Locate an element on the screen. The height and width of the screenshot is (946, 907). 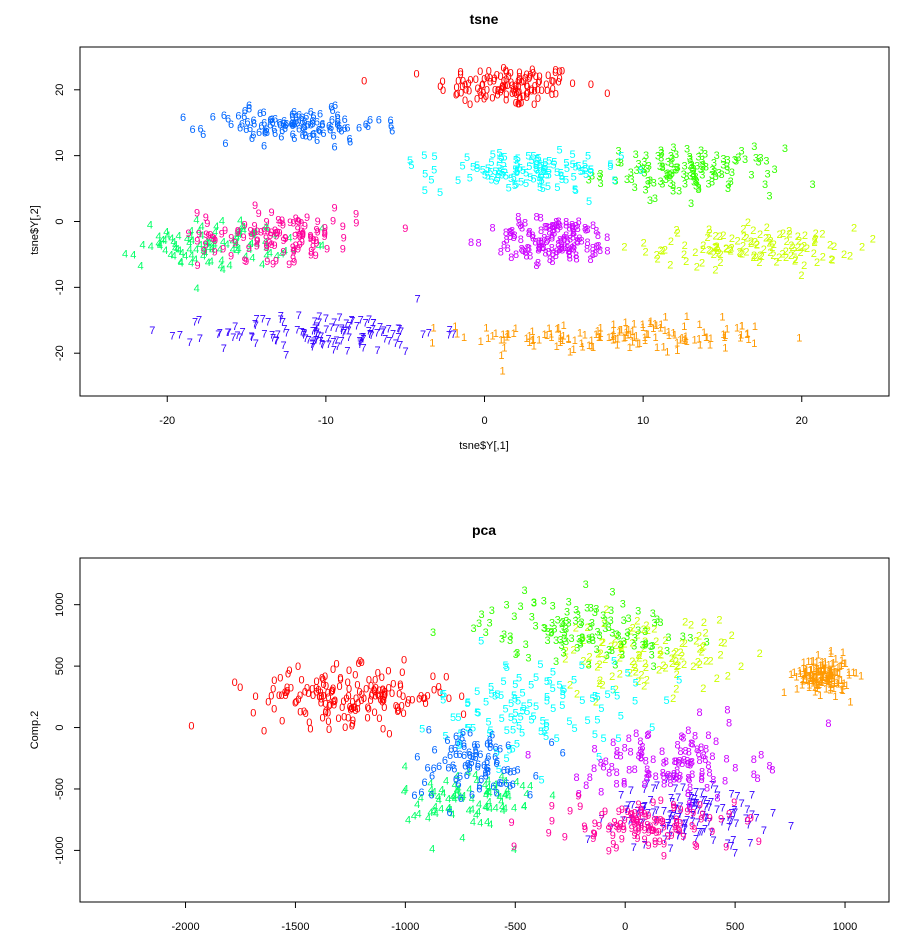
pca-x-tick-label: -1000 is located at coordinates (405, 927).